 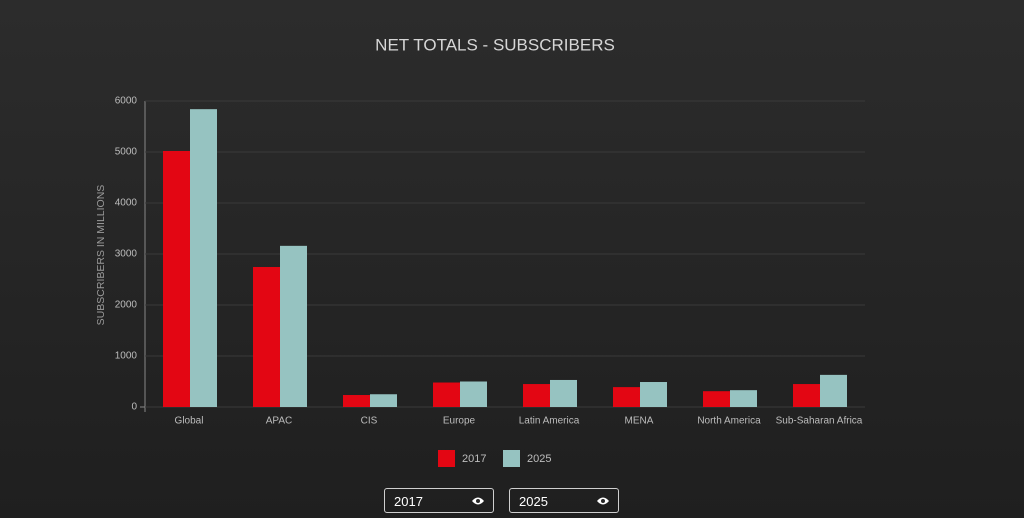 I want to click on y-tick-label: 1000, so click(x=126, y=356).